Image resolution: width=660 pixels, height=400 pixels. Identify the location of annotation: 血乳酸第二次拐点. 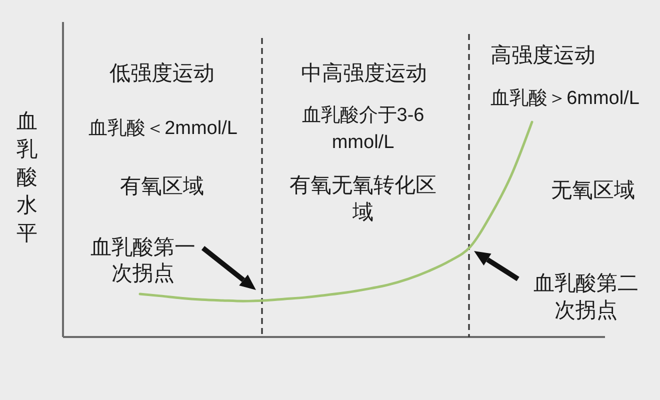
(586, 297).